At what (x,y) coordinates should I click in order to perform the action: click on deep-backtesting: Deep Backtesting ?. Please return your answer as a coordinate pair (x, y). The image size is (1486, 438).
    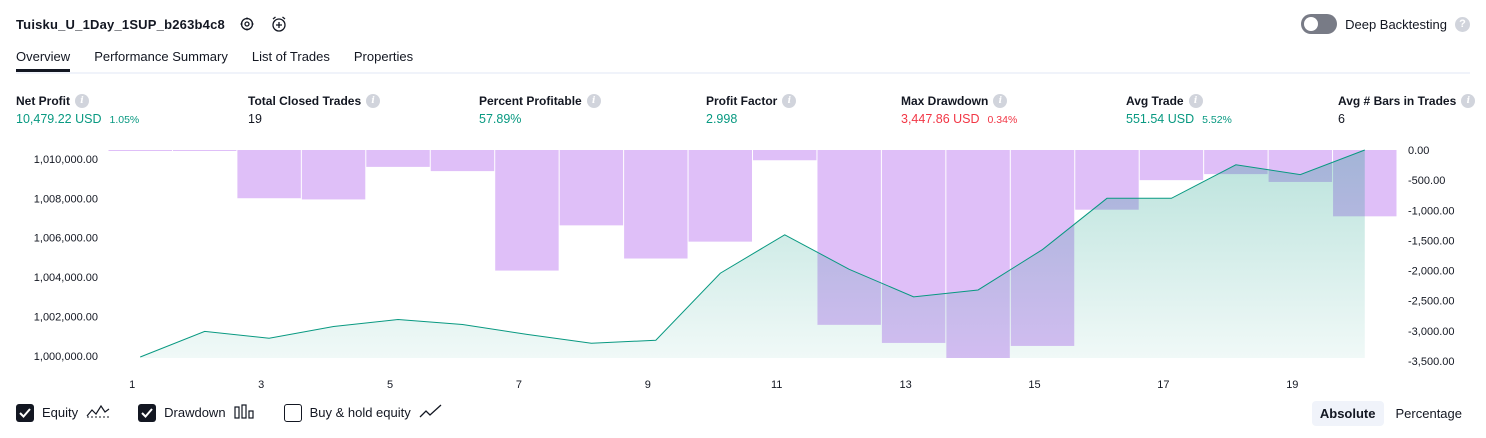
    Looking at the image, I should click on (1385, 24).